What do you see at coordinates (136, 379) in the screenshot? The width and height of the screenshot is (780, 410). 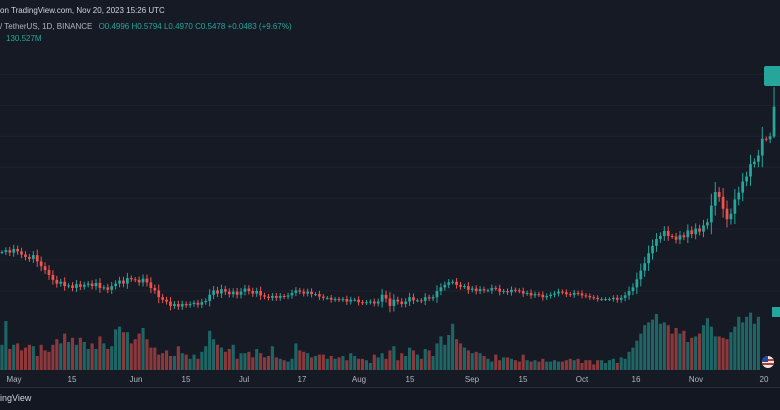 I see `x-axis-label: Jun` at bounding box center [136, 379].